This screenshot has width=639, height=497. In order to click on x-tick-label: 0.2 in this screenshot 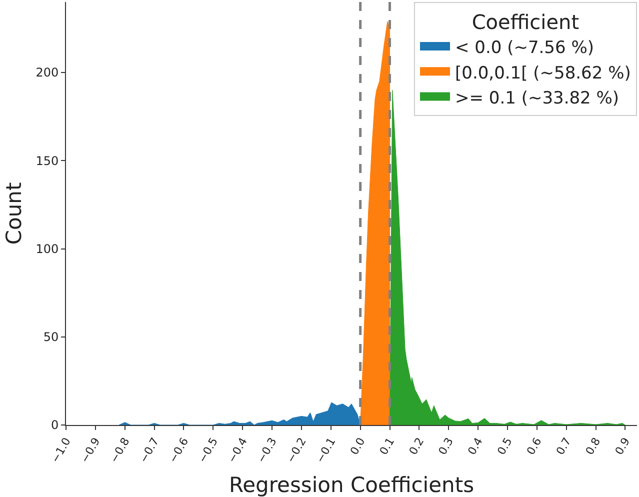, I will do `click(416, 446)`.